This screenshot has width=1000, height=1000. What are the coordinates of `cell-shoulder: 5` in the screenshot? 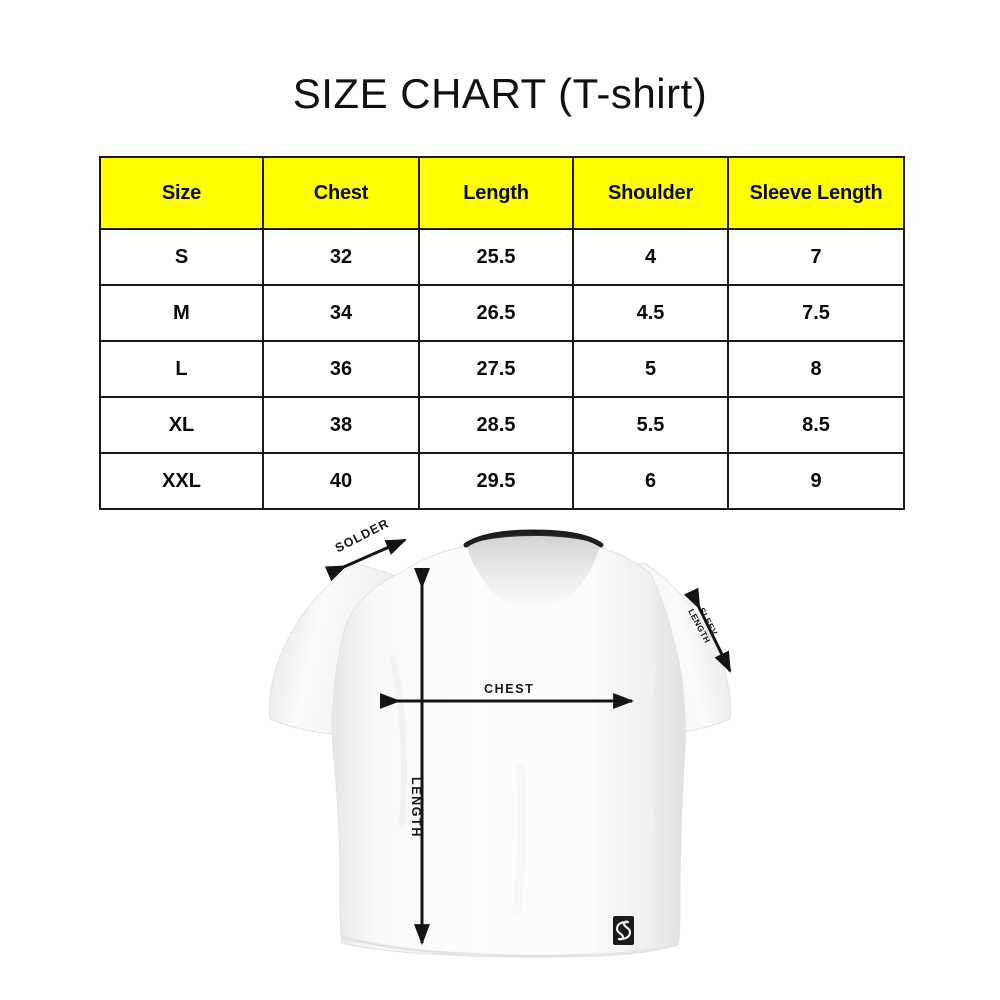 It's located at (650, 369).